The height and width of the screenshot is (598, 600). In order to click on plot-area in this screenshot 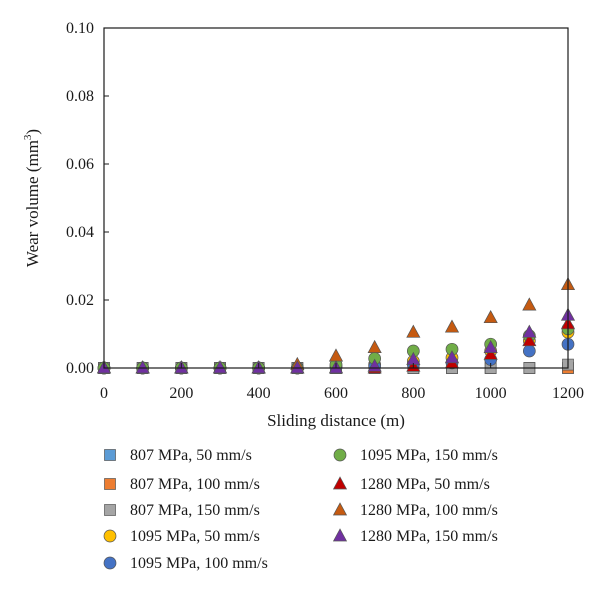, I will do `click(336, 325)`.